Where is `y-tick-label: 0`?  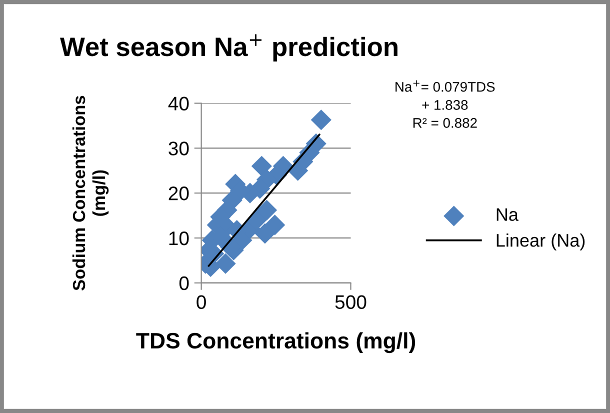 y-tick-label: 0 is located at coordinates (184, 283).